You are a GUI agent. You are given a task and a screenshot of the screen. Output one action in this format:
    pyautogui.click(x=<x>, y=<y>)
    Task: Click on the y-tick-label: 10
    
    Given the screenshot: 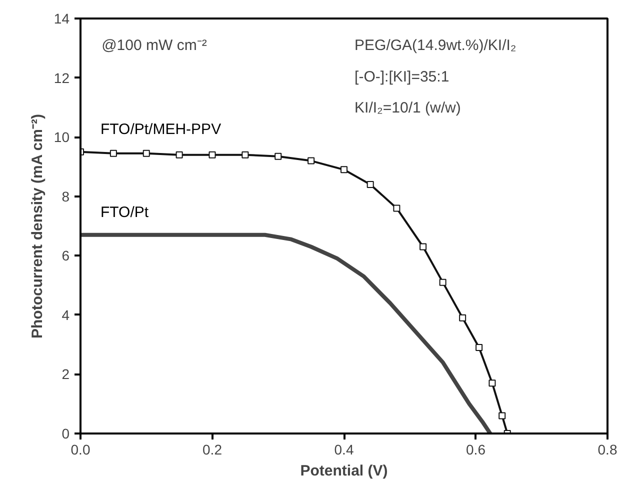 What is the action you would take?
    pyautogui.click(x=62, y=137)
    